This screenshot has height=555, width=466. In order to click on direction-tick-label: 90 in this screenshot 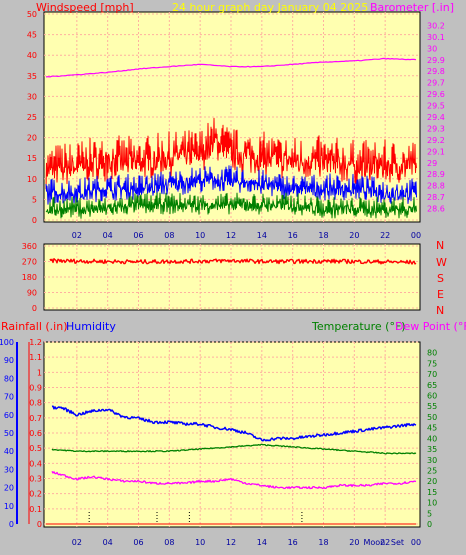, I will do `click(32, 293)`.